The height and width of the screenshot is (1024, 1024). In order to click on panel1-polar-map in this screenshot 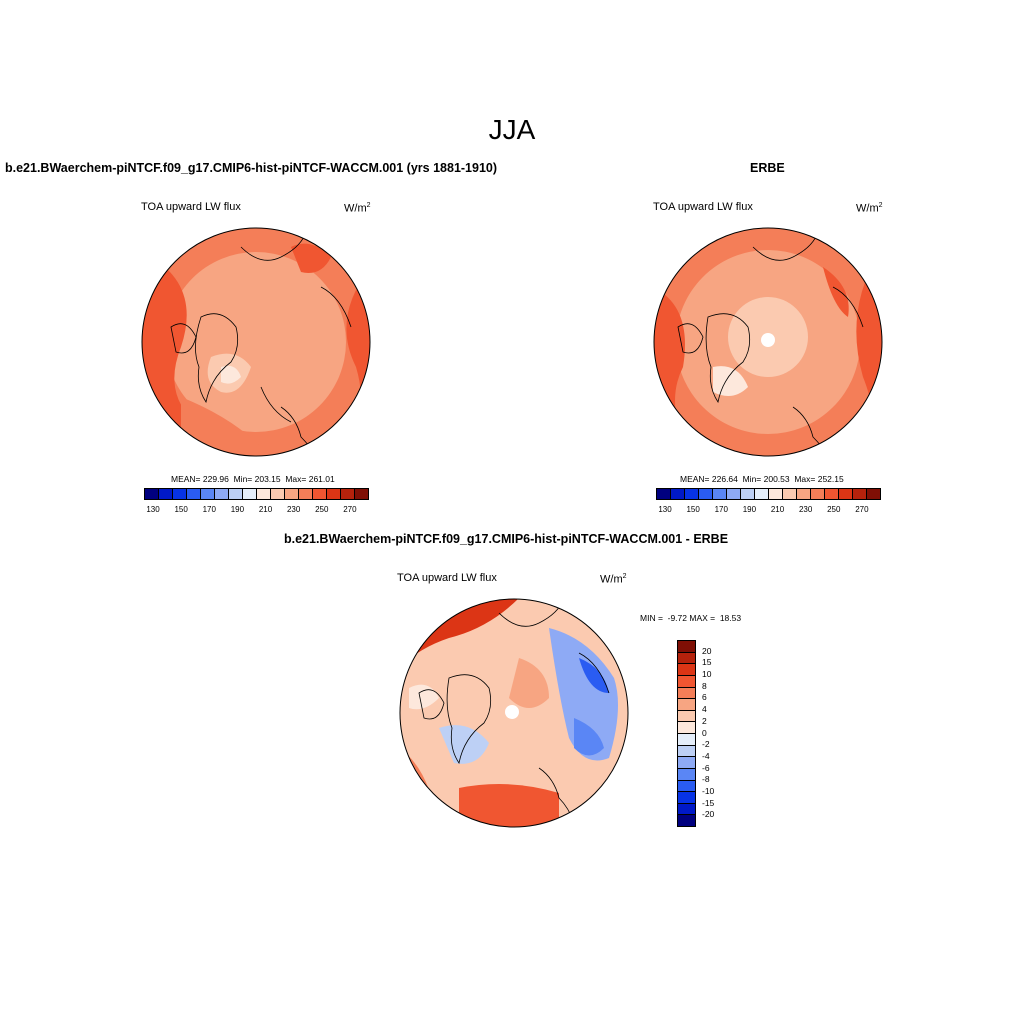, I will do `click(256, 342)`.